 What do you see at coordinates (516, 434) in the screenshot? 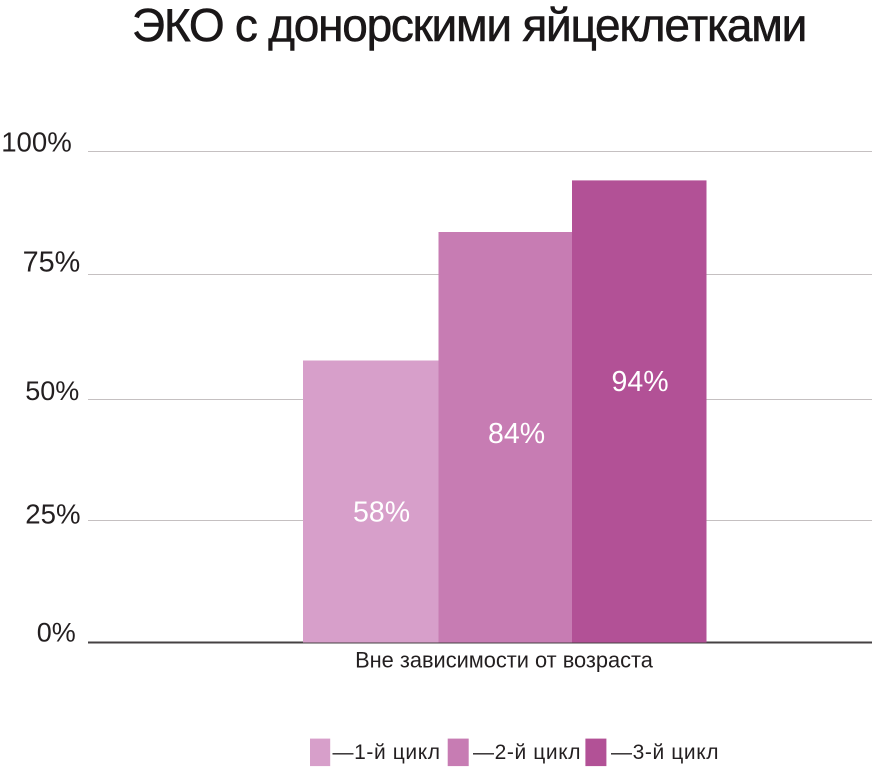
I see `svg-text: 84%` at bounding box center [516, 434].